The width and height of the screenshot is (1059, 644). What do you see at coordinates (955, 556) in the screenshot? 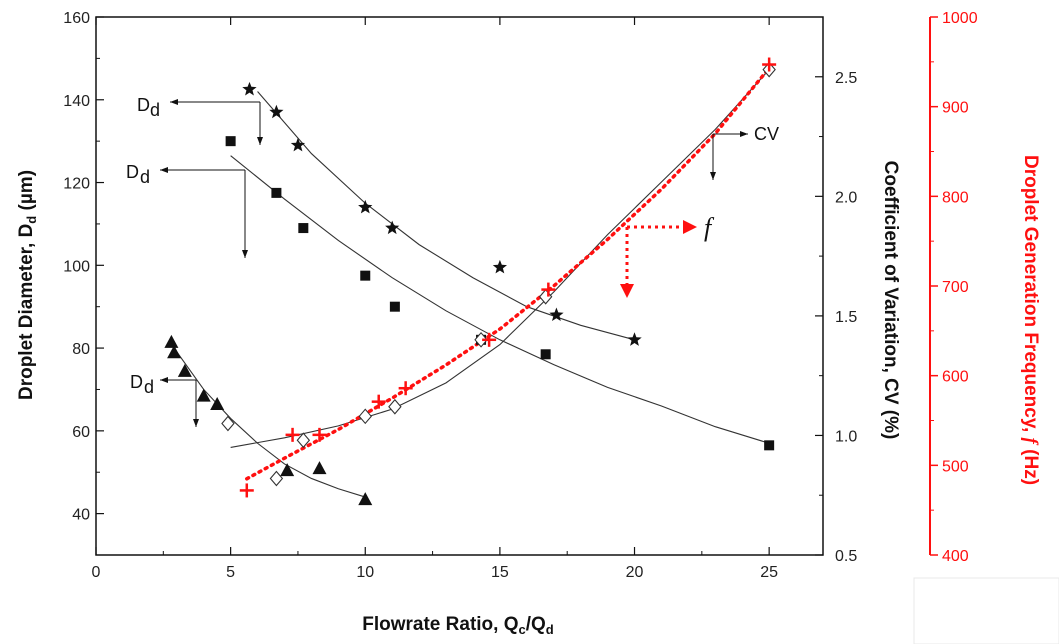
I see `y-right-tick-label: 400` at bounding box center [955, 556].